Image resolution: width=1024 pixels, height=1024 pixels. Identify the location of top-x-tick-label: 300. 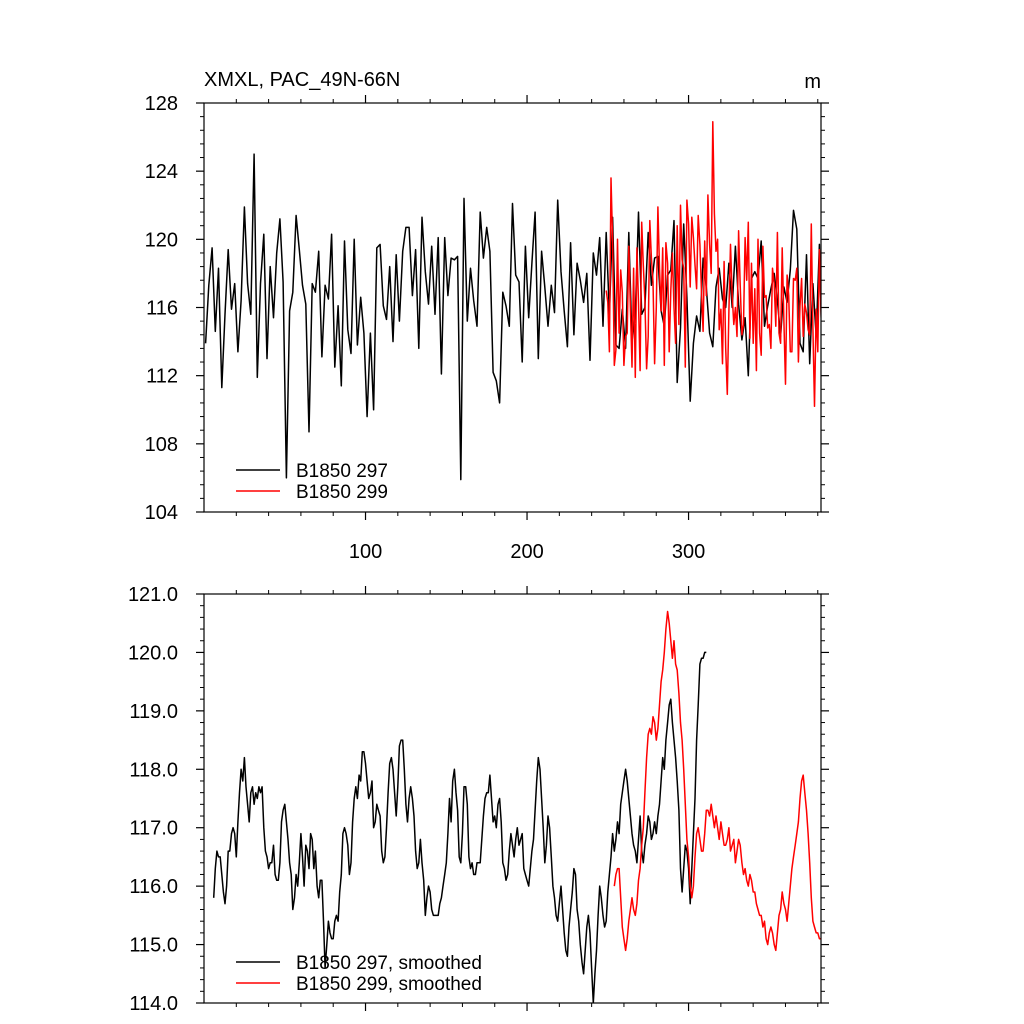
(688, 552).